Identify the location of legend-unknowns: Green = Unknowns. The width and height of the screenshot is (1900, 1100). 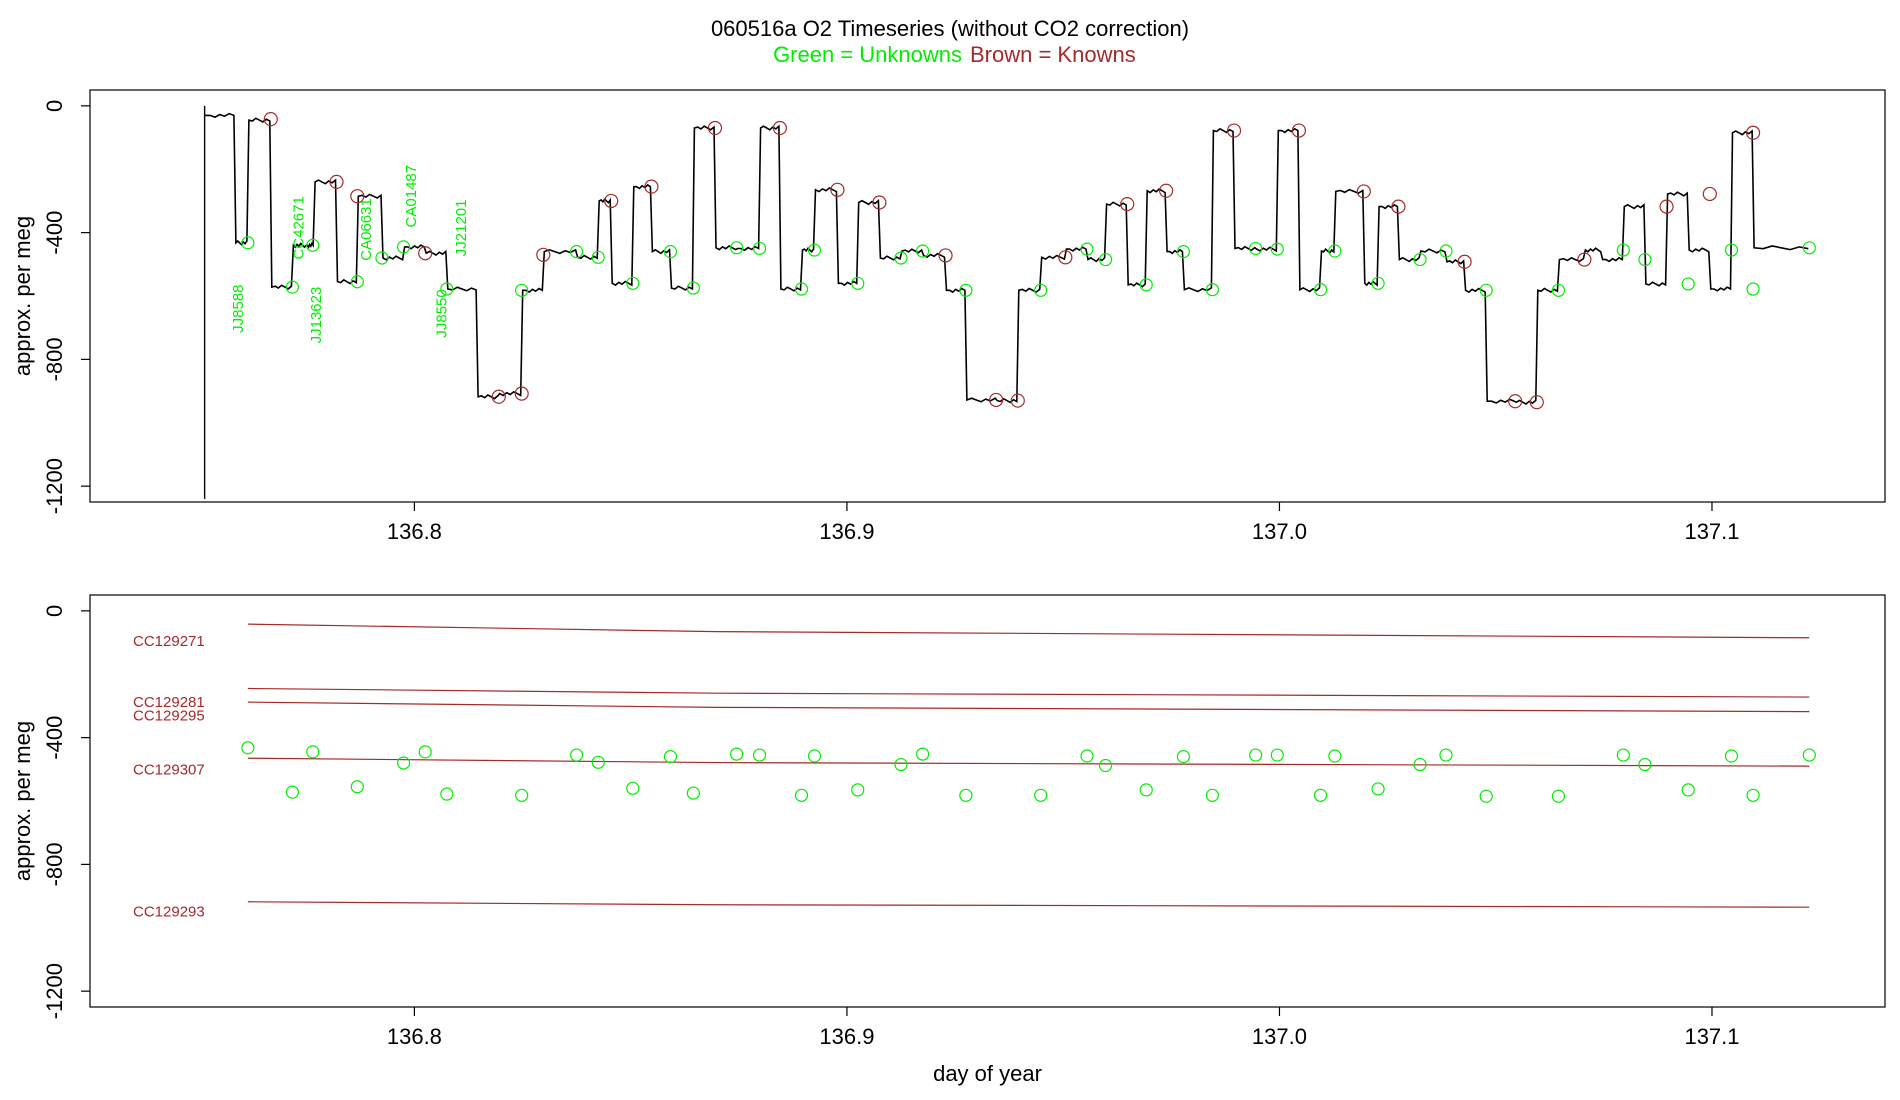
(867, 54).